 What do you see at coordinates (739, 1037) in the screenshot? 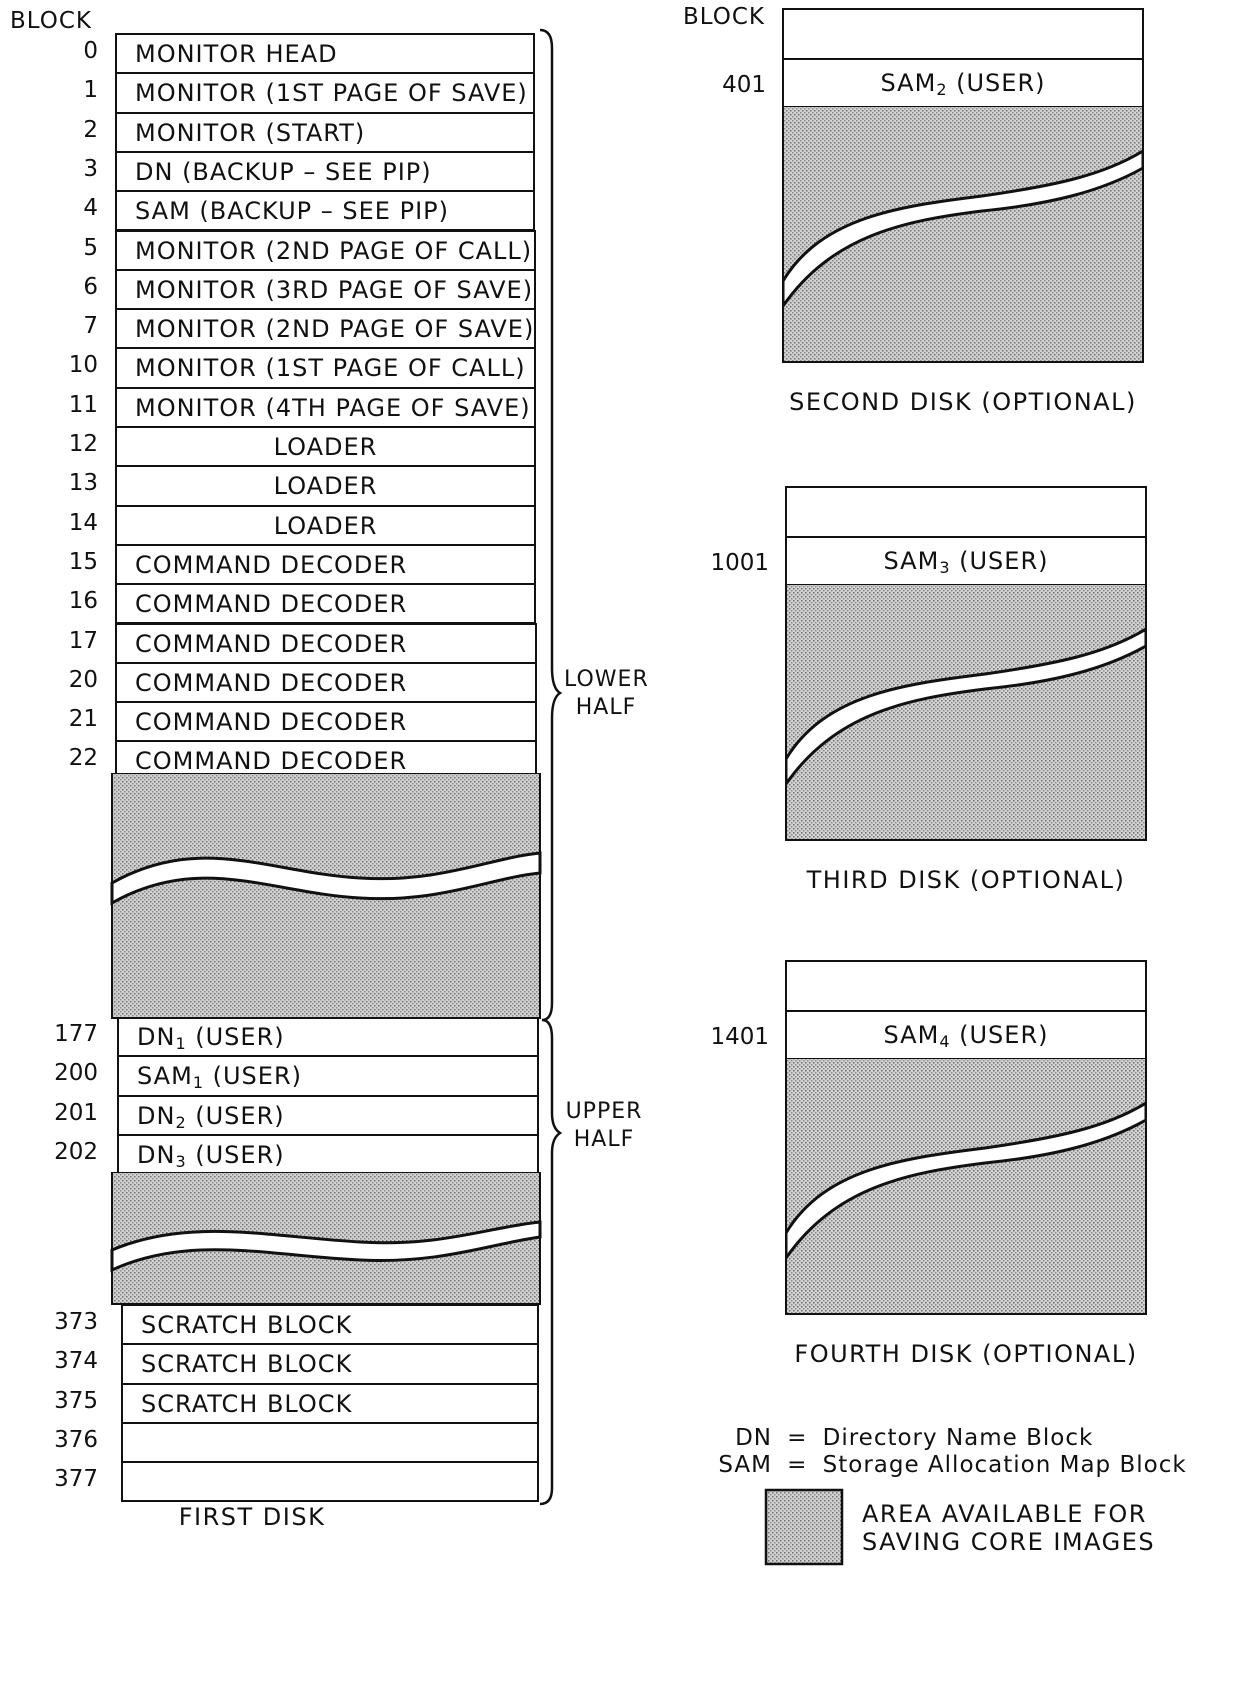
I see `disk-block-number: 1401` at bounding box center [739, 1037].